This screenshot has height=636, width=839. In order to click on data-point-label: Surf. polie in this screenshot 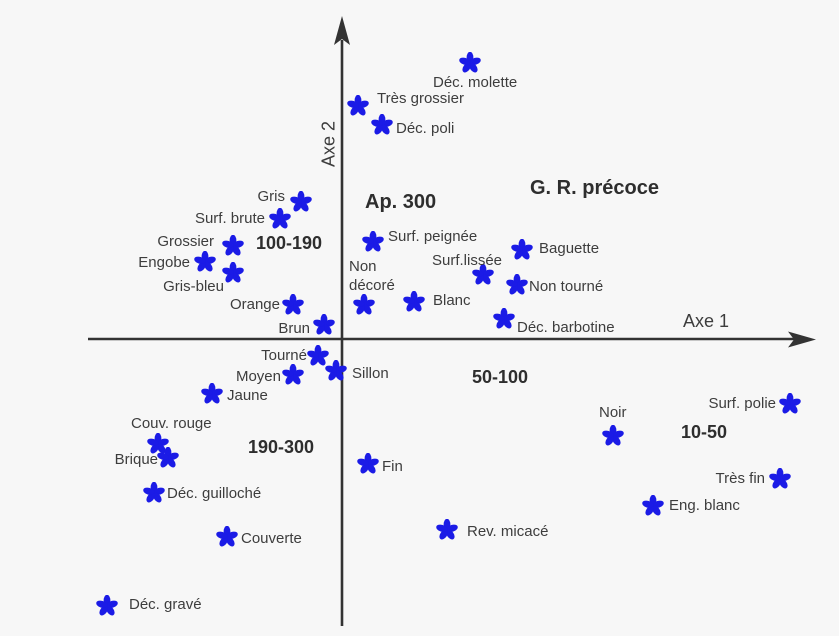, I will do `click(742, 403)`.